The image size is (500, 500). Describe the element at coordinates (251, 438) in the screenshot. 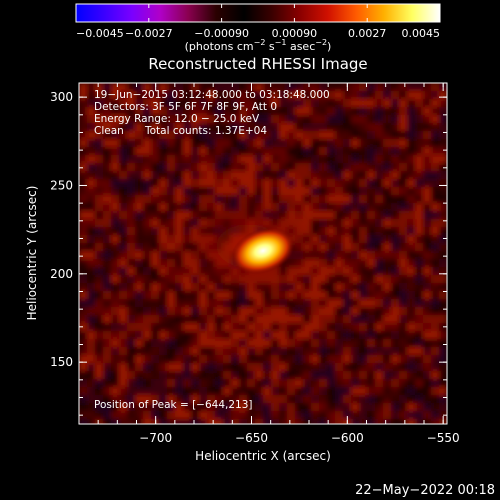

I see `x-tick-label: −650` at that location.